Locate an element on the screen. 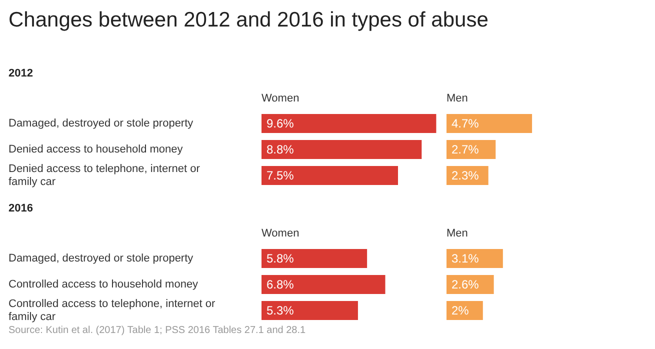 The image size is (655, 349). data-label: 5.8% is located at coordinates (280, 259).